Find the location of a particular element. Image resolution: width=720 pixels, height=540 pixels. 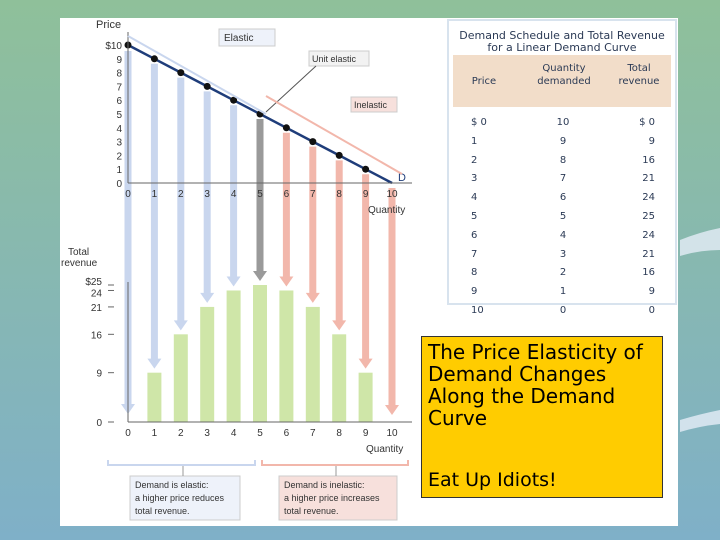

inelastic-box is located at coordinates (374, 104).